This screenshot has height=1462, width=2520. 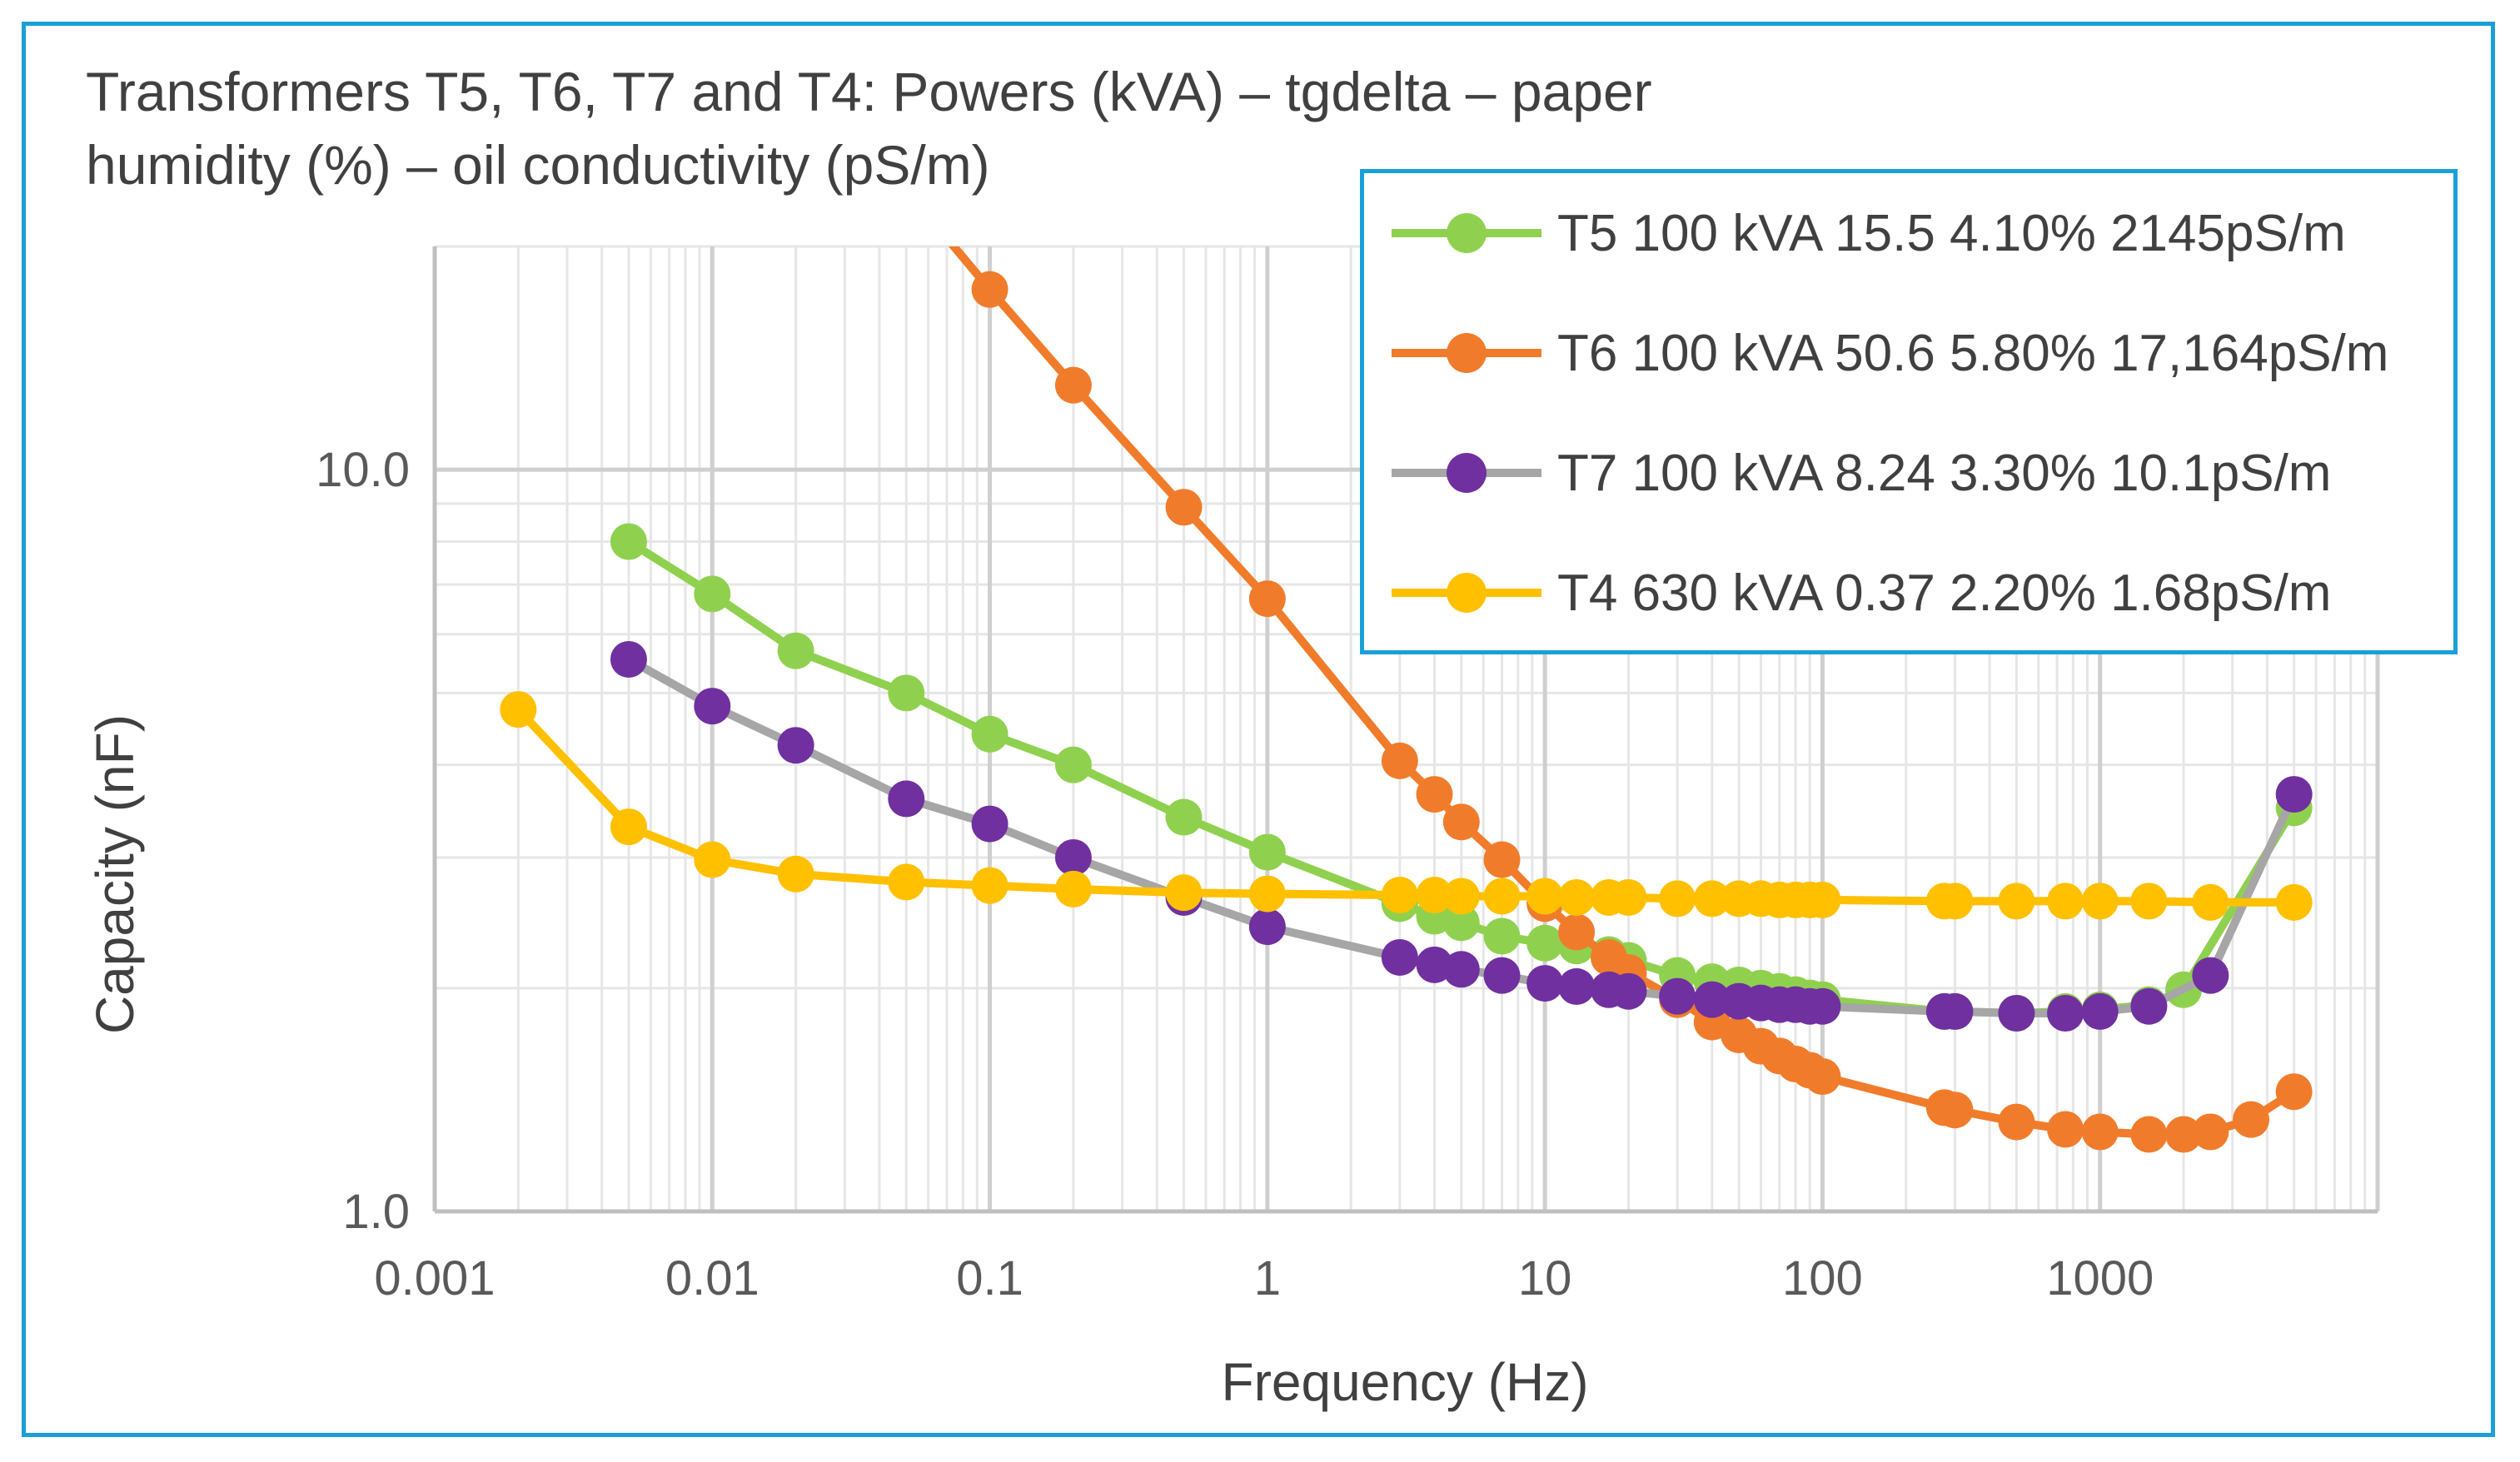 What do you see at coordinates (1267, 1278) in the screenshot?
I see `x-tick-label: 1` at bounding box center [1267, 1278].